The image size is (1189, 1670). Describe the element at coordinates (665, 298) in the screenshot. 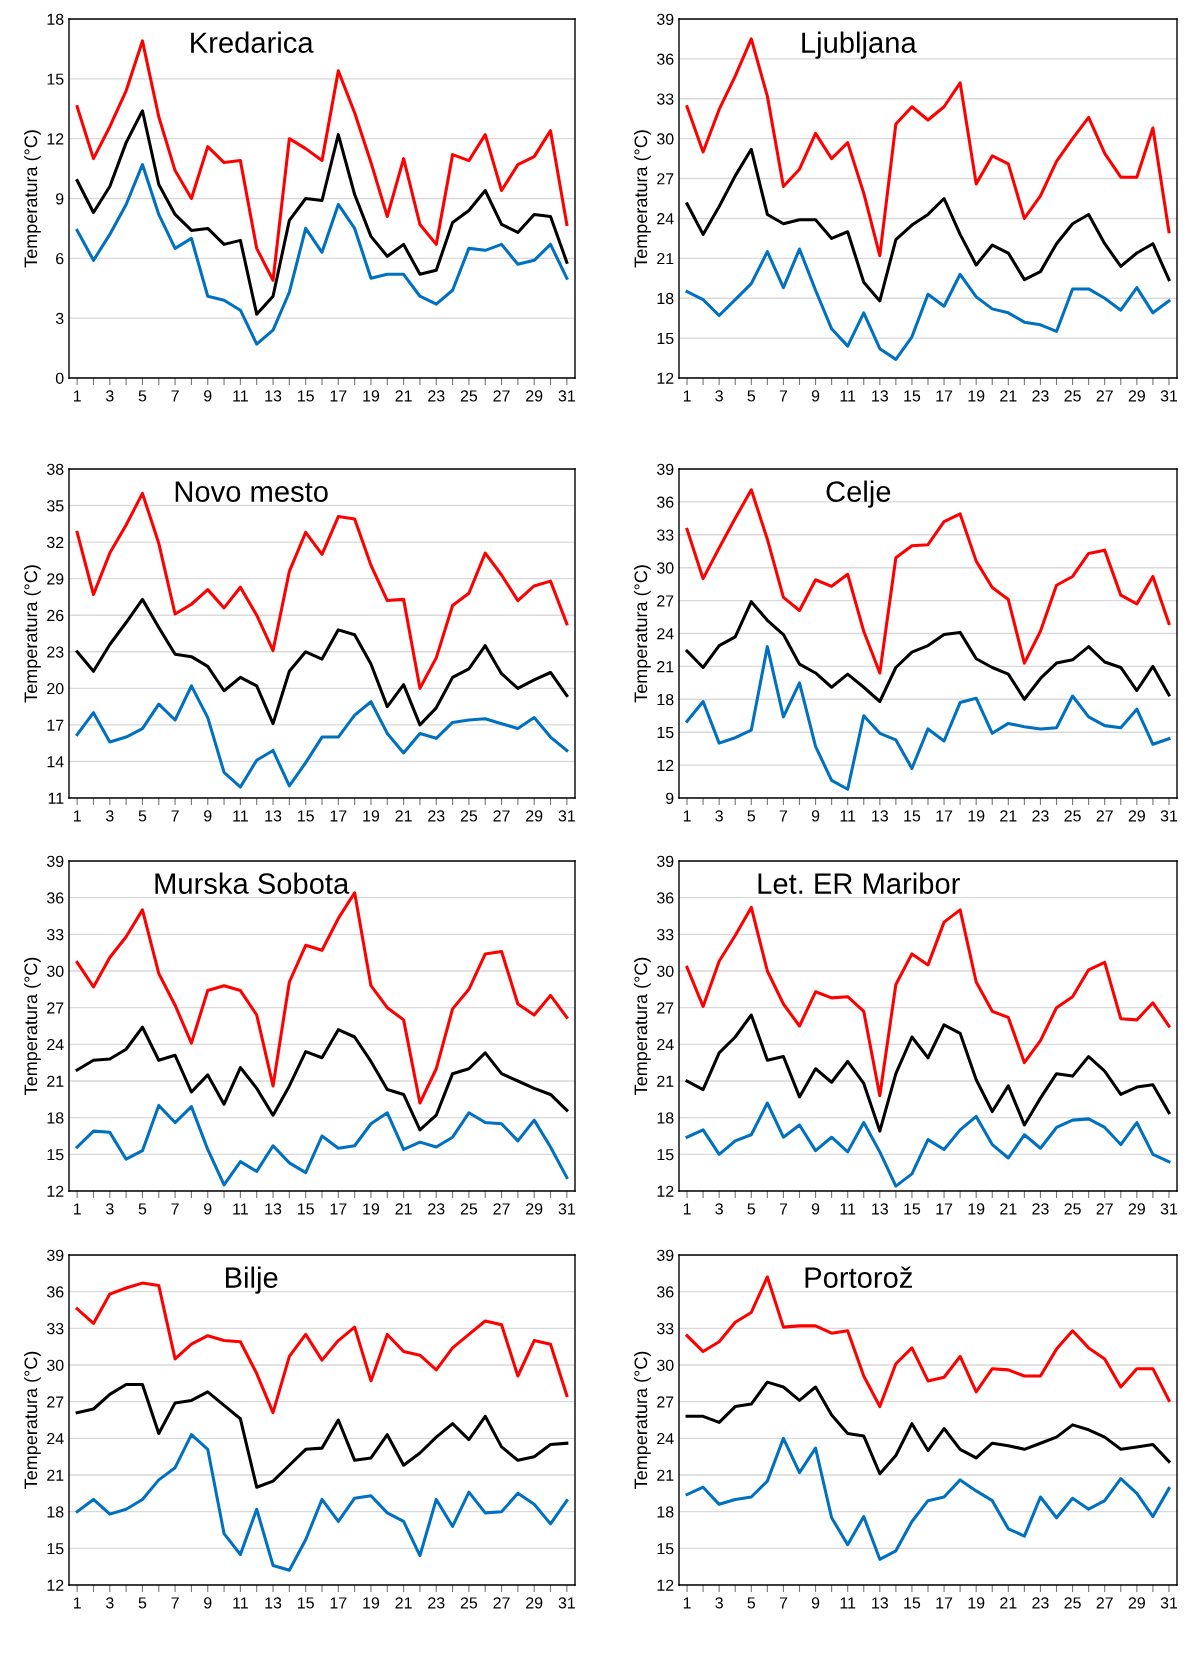

I see `y-tick-label: 18` at that location.